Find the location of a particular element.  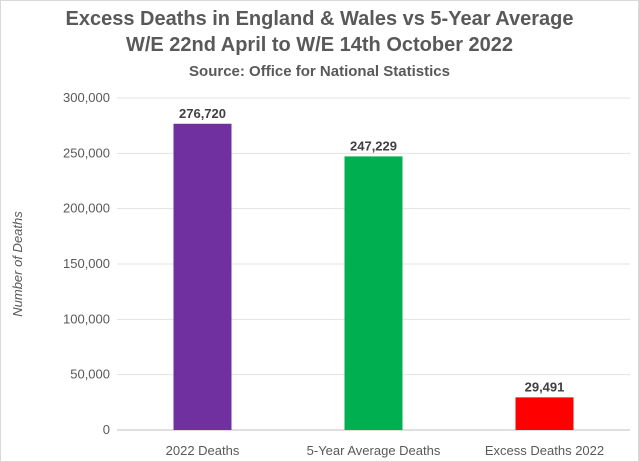

x-tick-label: 2022 Deaths is located at coordinates (203, 450).